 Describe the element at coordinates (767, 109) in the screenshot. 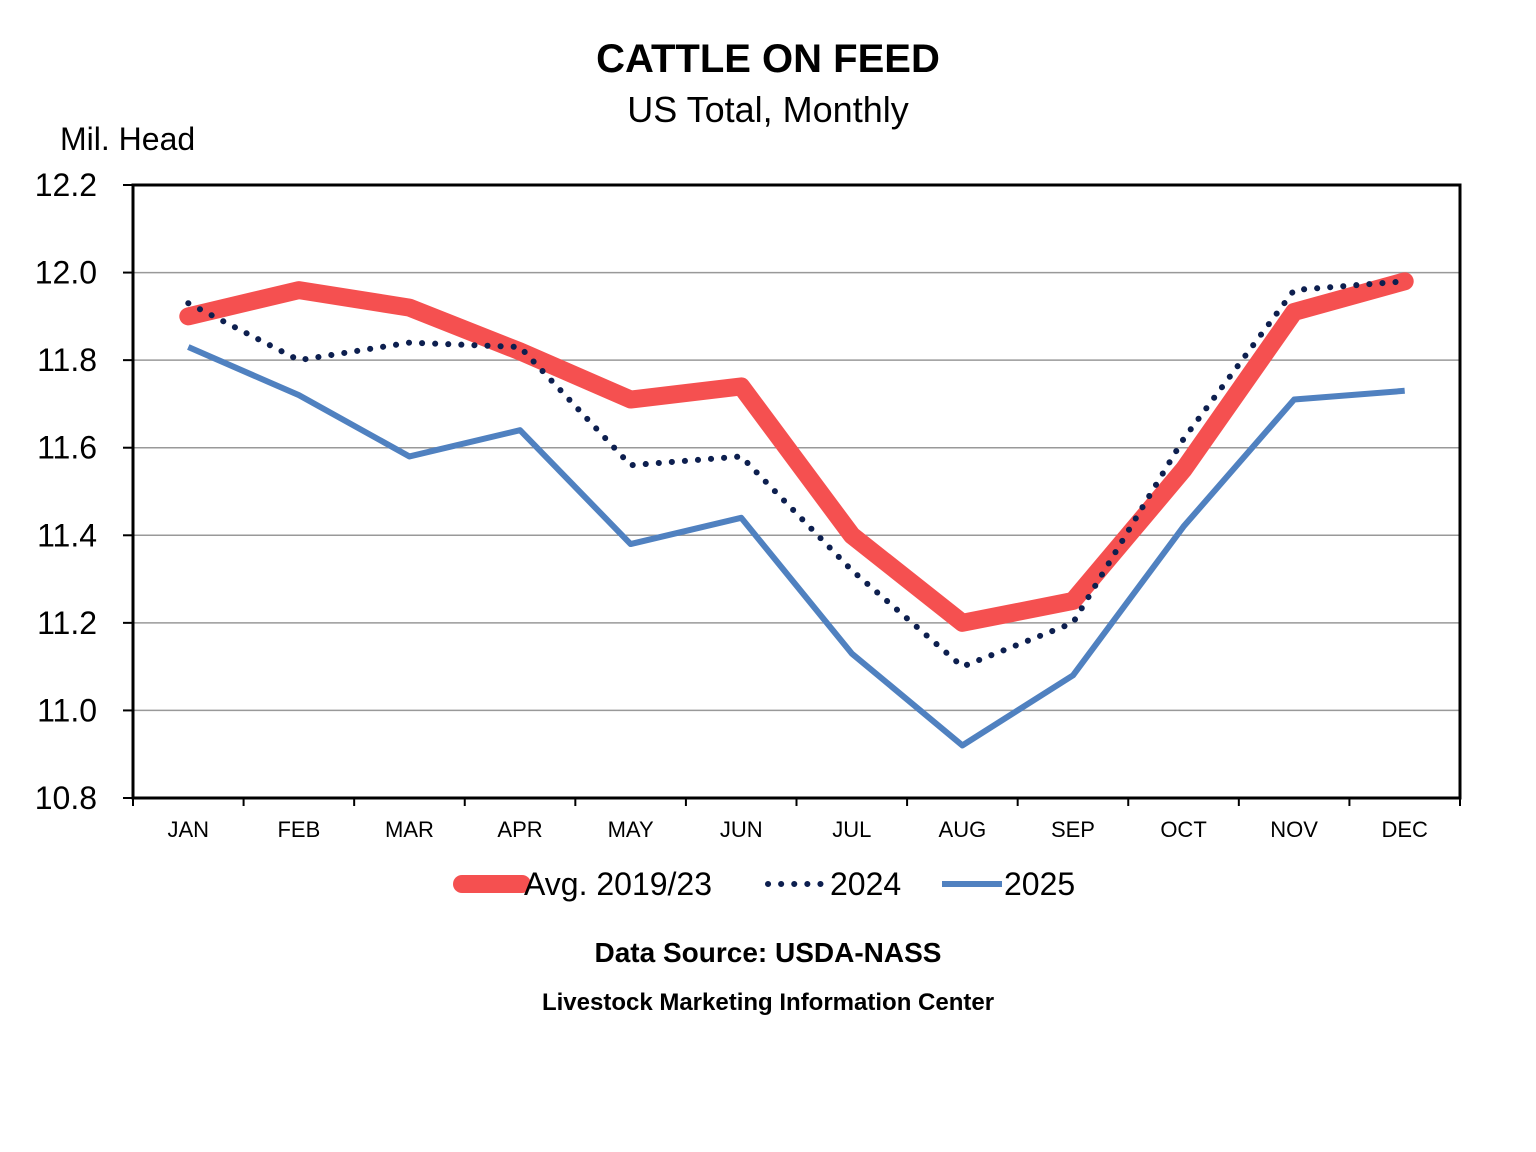

I see `chart-subtitle: US Total, Monthly` at that location.